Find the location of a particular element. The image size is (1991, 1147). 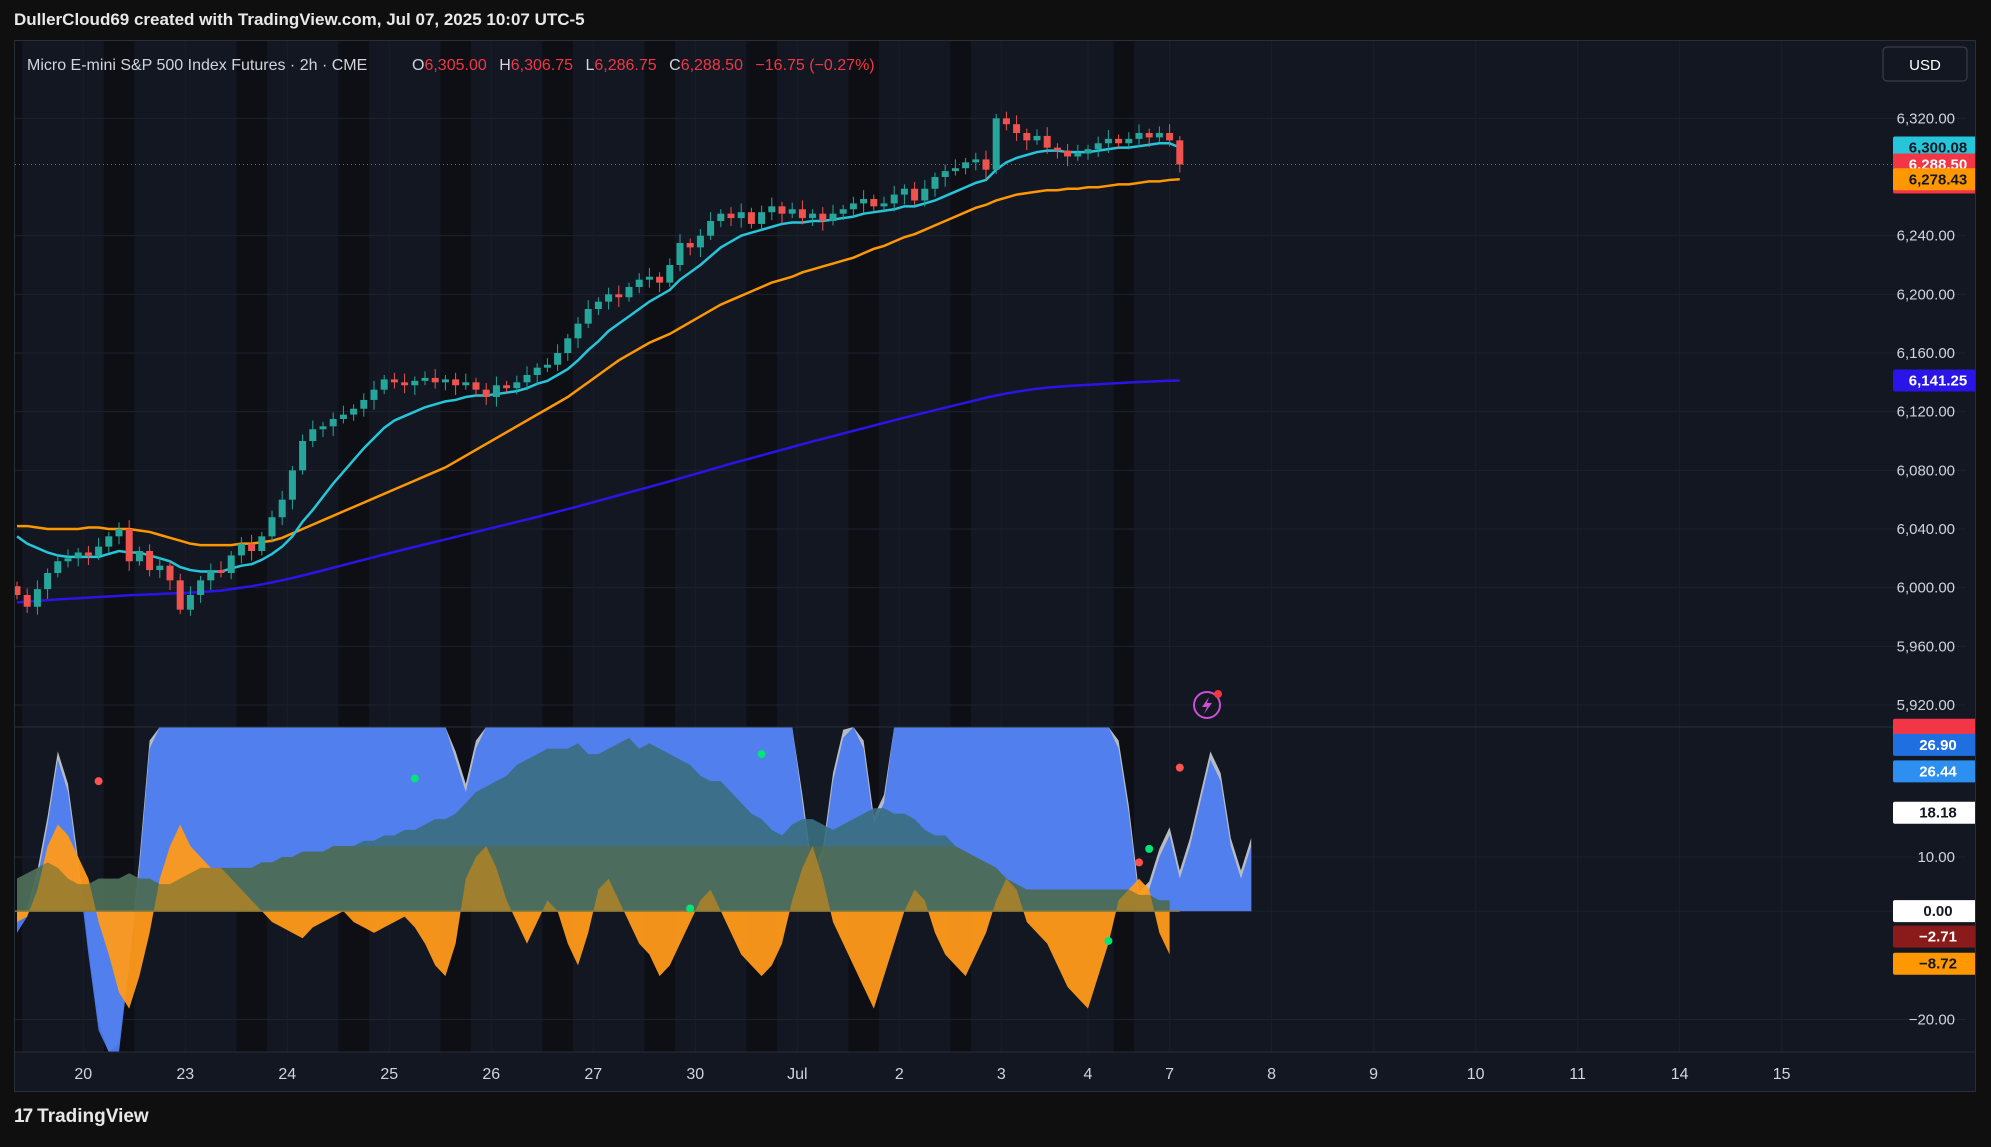

legend-high-value: 6,306.75 is located at coordinates (542, 65).